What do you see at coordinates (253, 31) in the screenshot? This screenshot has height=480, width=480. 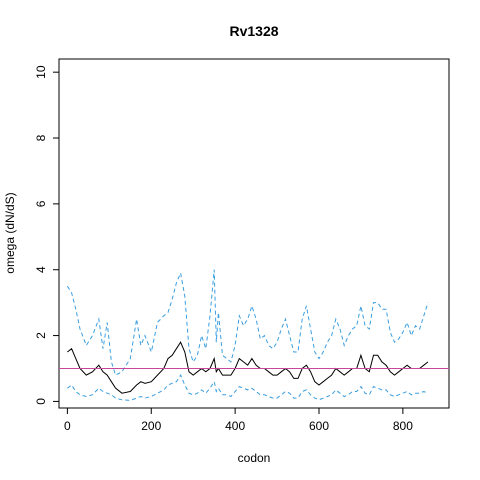 I see `chart-title: Rv1328` at bounding box center [253, 31].